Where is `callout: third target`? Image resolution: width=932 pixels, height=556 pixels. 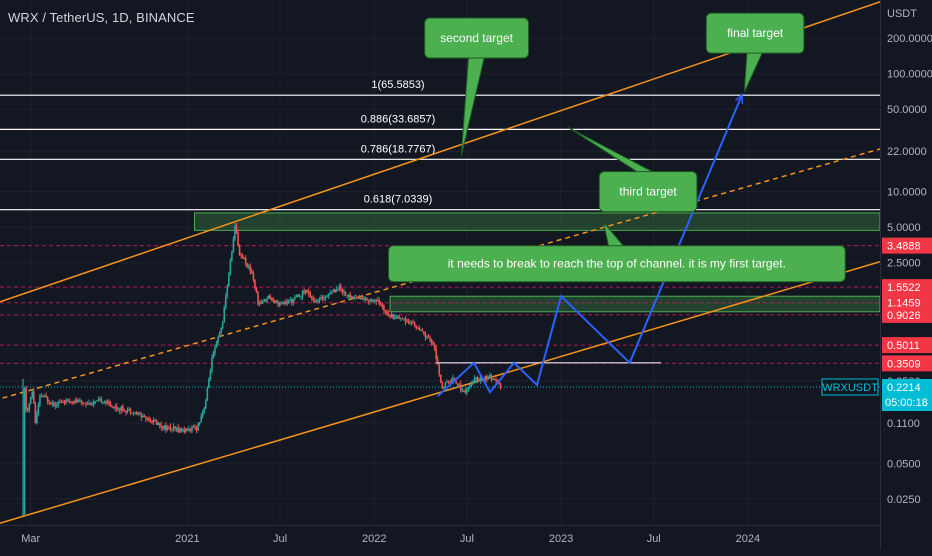 callout: third target is located at coordinates (632, 169).